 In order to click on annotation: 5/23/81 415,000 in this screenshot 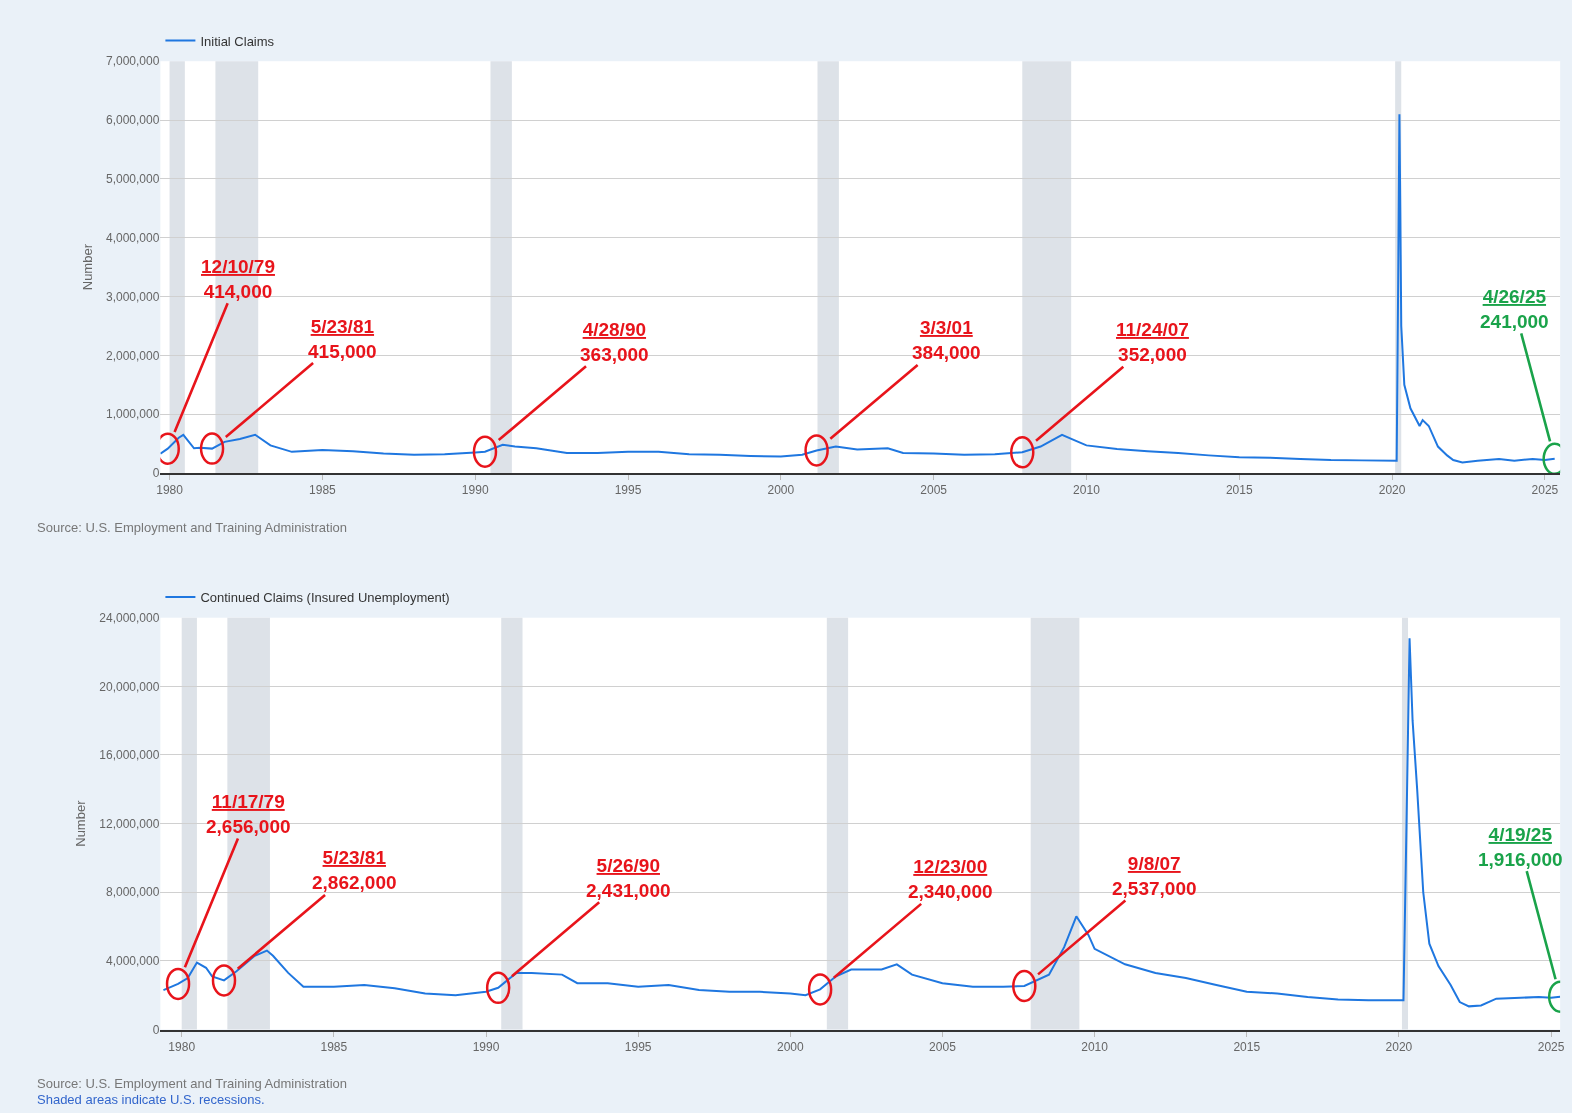, I will do `click(342, 339)`.